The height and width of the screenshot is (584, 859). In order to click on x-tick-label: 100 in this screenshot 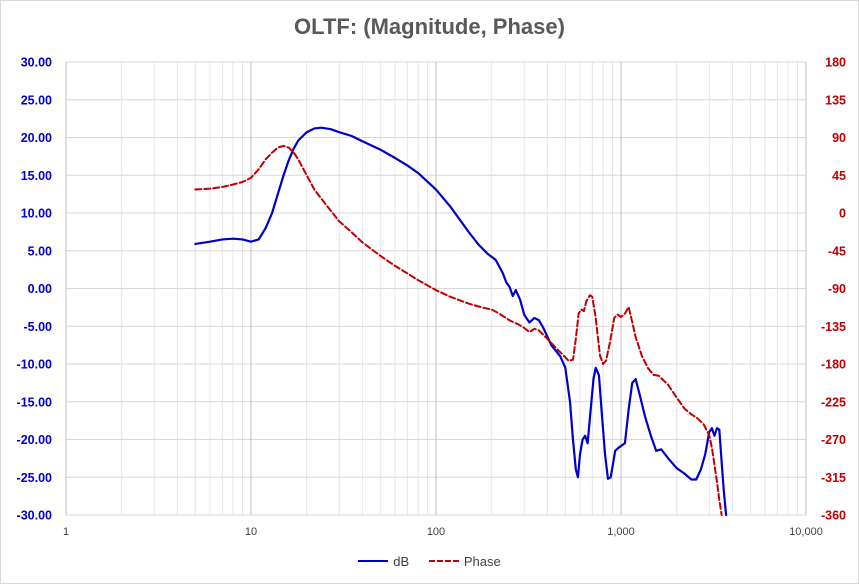, I will do `click(436, 532)`.